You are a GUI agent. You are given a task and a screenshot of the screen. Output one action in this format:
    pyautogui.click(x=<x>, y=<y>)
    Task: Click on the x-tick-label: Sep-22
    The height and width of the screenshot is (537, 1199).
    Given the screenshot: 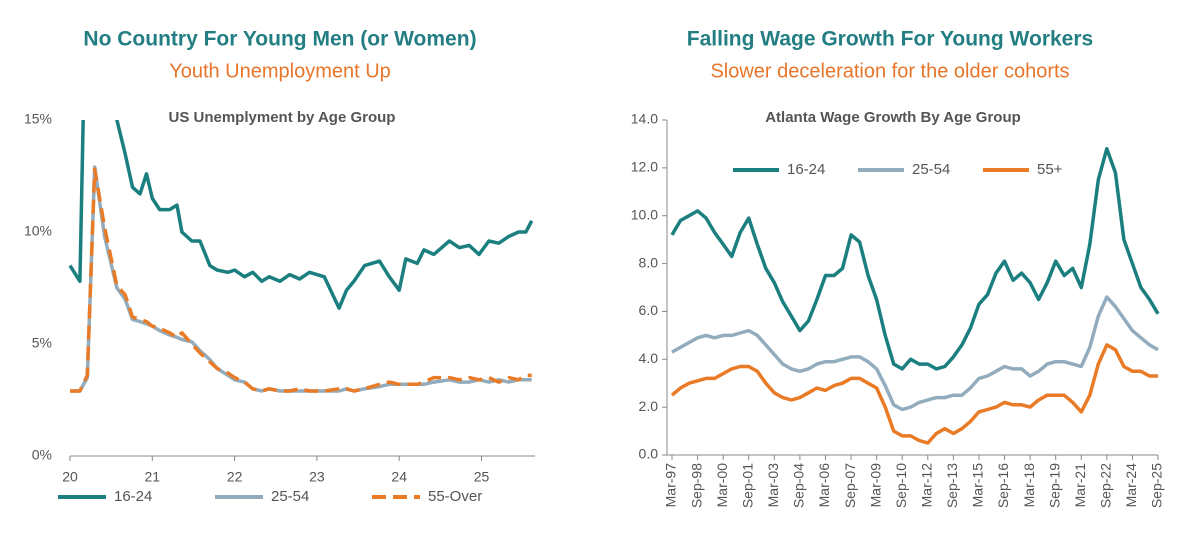 What is the action you would take?
    pyautogui.click(x=1106, y=485)
    